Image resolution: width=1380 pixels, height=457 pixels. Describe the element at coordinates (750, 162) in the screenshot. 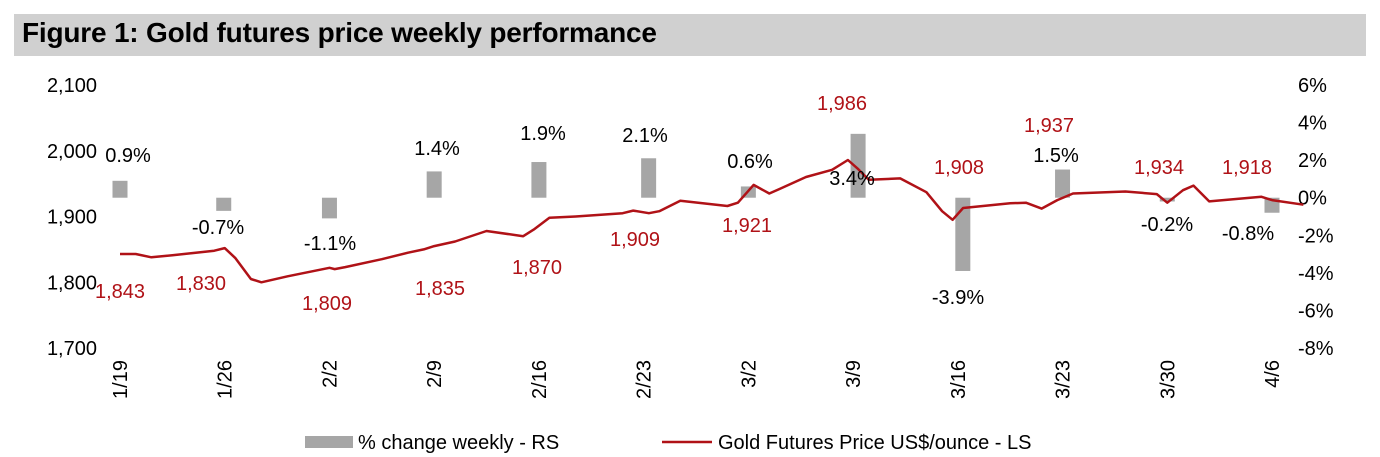

I see `bar-data-label: 0.6%` at that location.